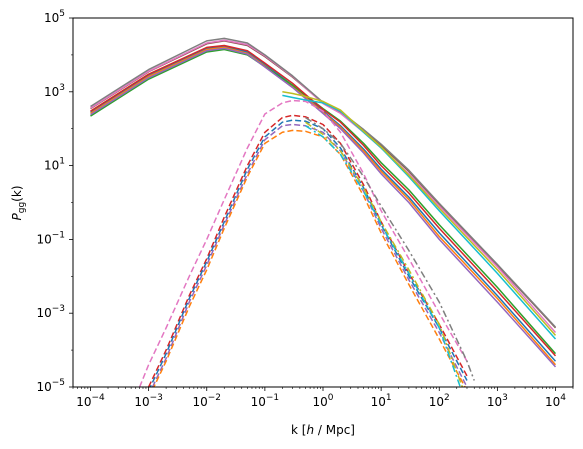 The height and width of the screenshot is (449, 583). I want to click on x-tick-label: 10³, so click(497, 401).